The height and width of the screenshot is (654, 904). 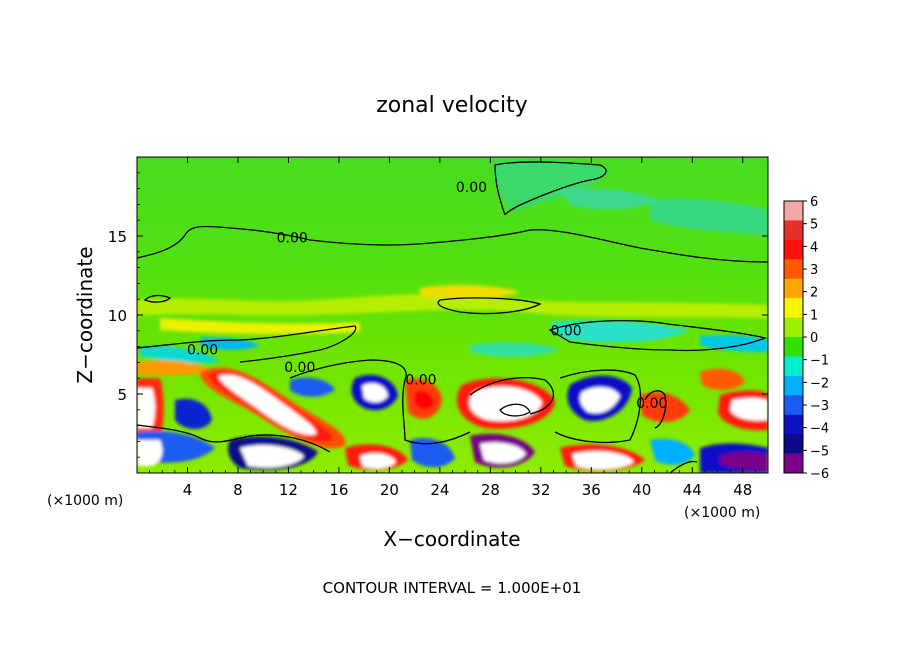 I want to click on colorbar-label: 6, so click(x=814, y=202).